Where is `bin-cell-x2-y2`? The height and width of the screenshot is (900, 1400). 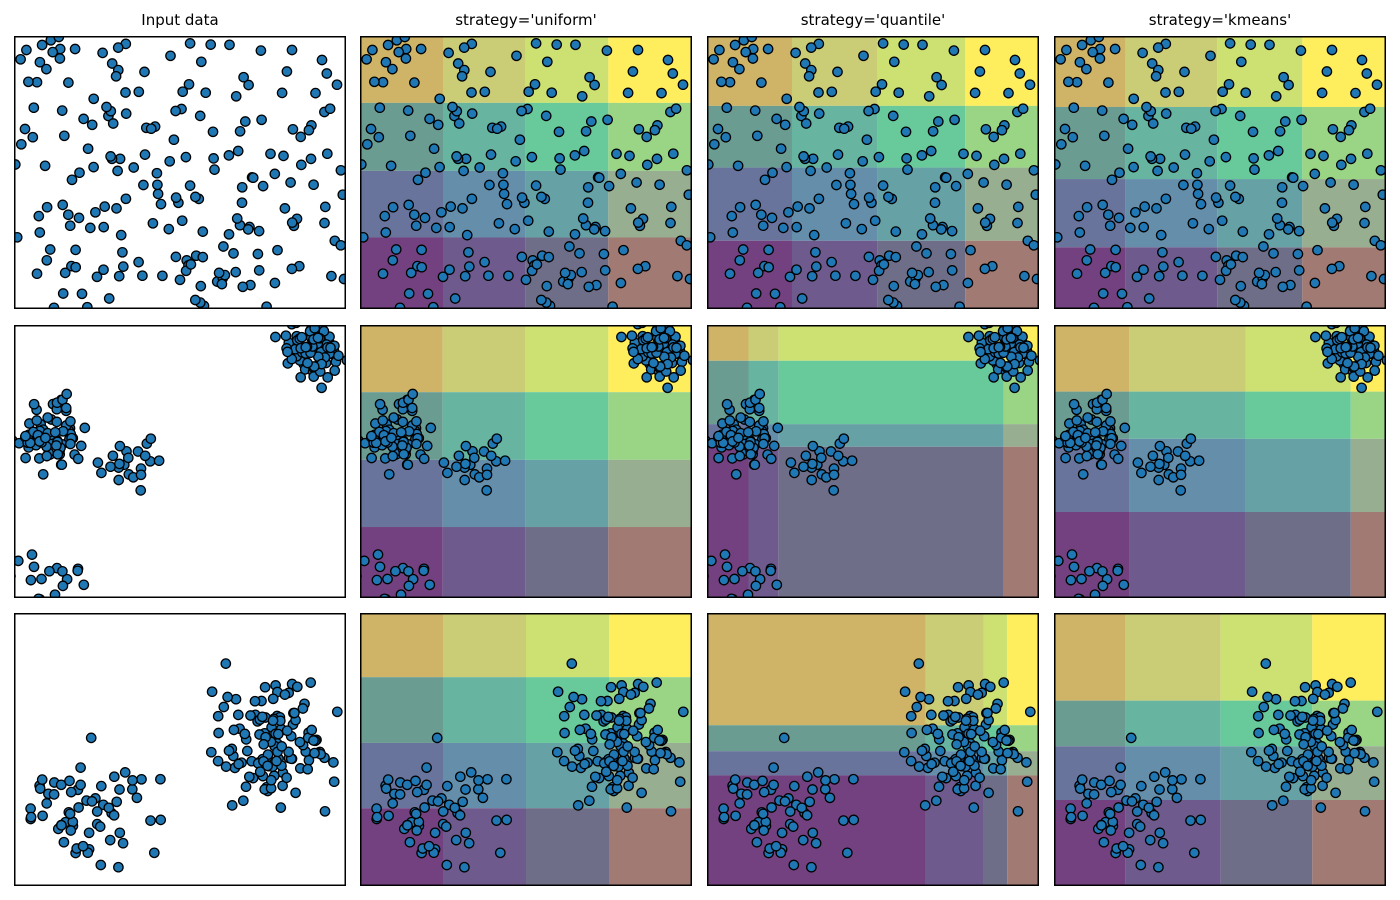 bin-cell-x2-y2 is located at coordinates (567, 136).